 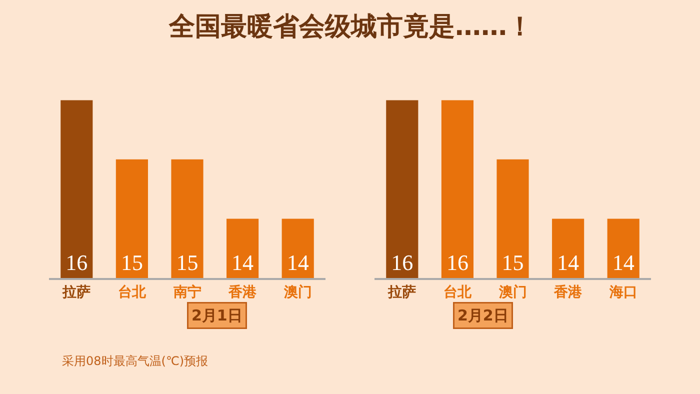 What do you see at coordinates (350, 27) in the screenshot?
I see `chart-title: 全国最暖省会级城市竟是……！` at bounding box center [350, 27].